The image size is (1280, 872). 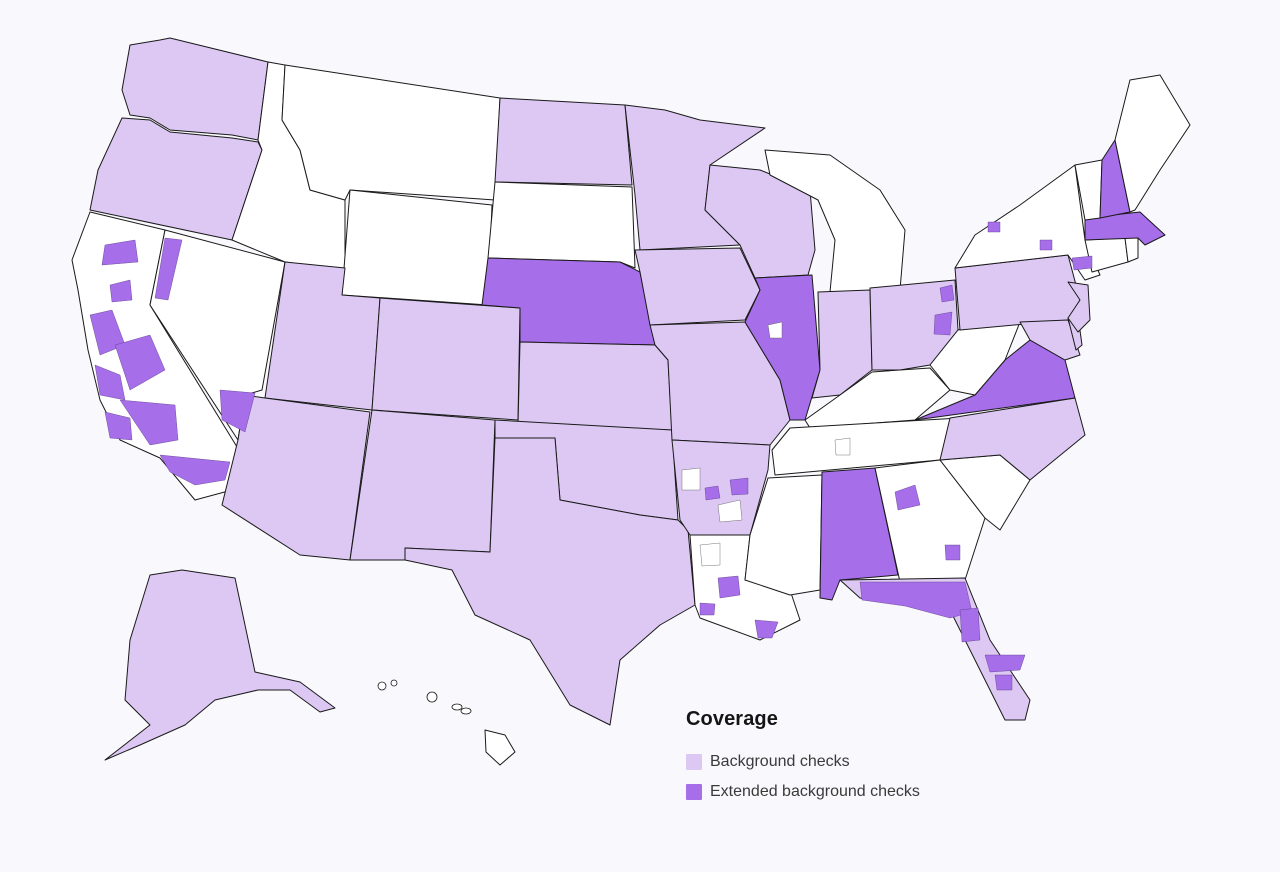 What do you see at coordinates (561, 225) in the screenshot?
I see `state-south-dakota` at bounding box center [561, 225].